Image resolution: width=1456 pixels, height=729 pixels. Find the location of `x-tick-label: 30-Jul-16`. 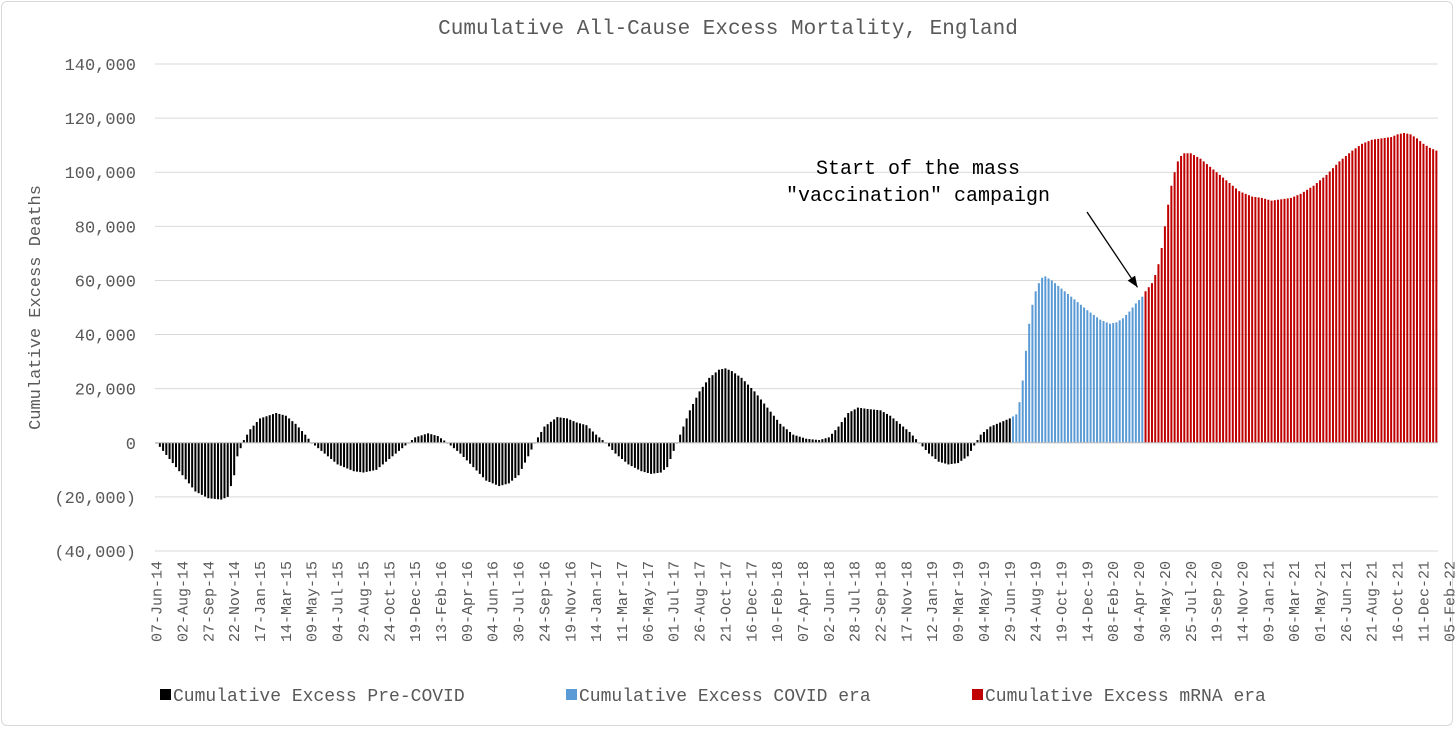

x-tick-label: 30-Jul-16 is located at coordinates (520, 601).